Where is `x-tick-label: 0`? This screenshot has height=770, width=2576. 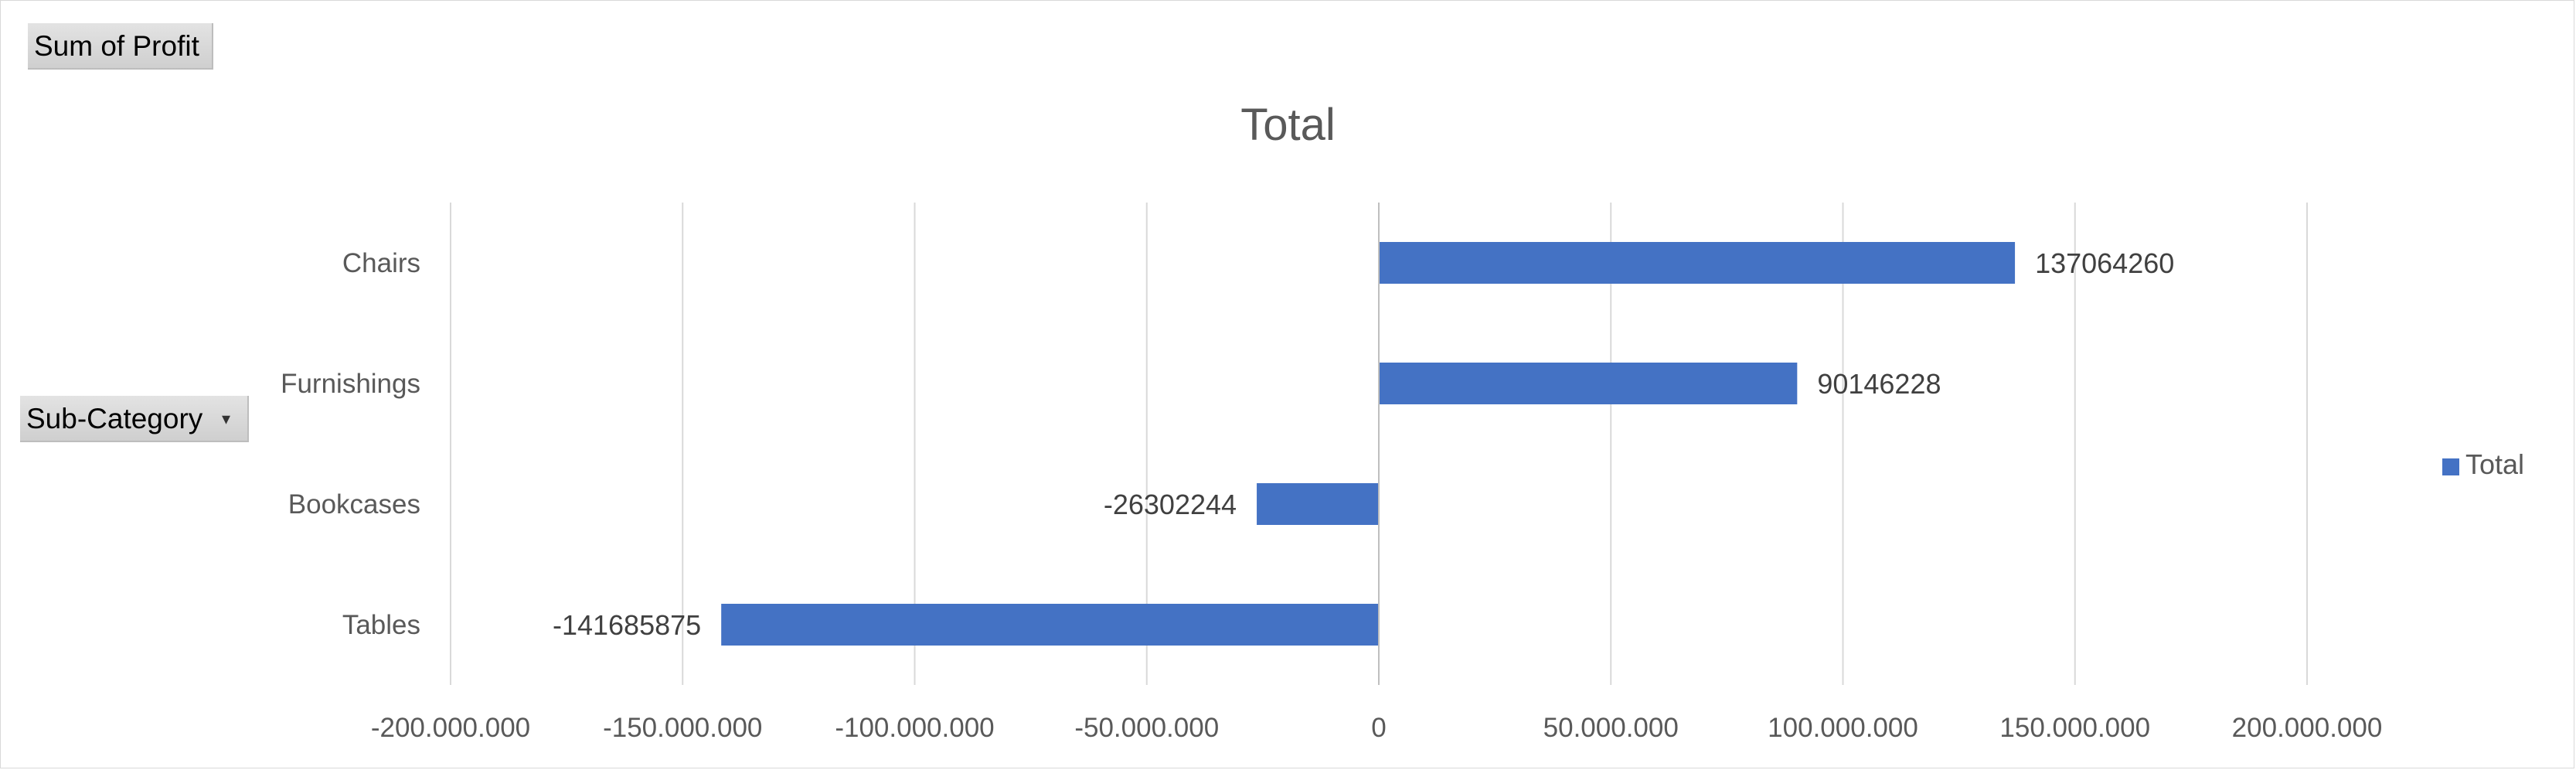
x-tick-label: 0 is located at coordinates (1378, 728).